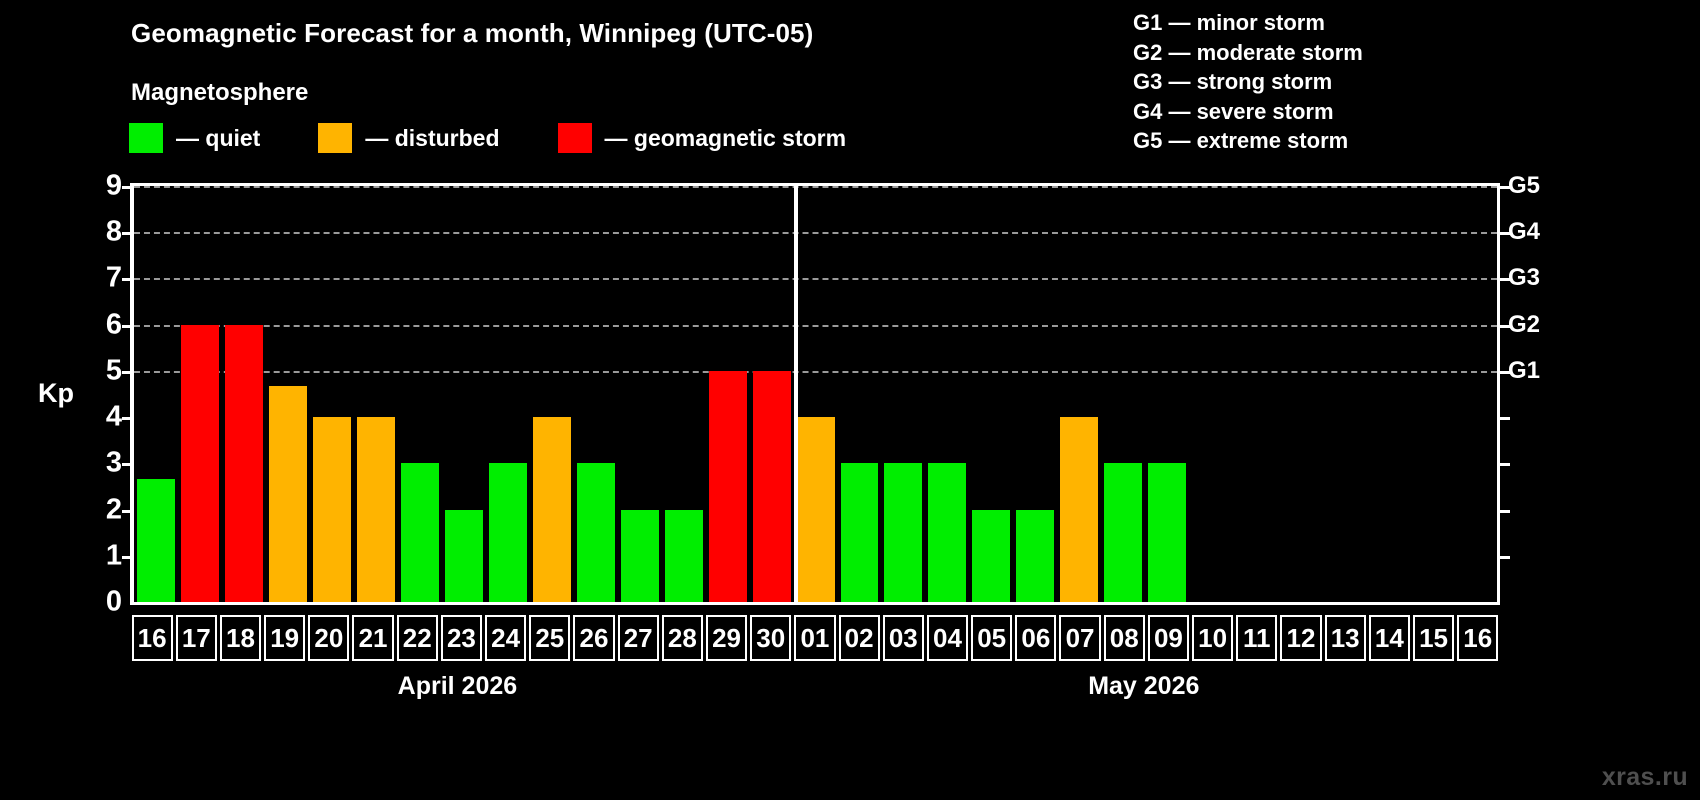 The image size is (1700, 800). I want to click on date-label-04: 04, so click(947, 638).